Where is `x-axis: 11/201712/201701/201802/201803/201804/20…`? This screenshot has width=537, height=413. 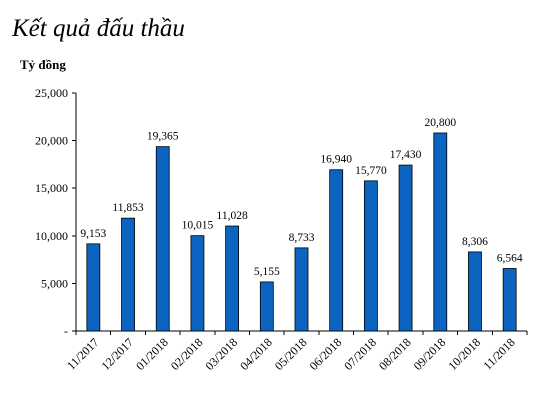 x-axis: 11/201712/201701/201802/201803/201804/20… is located at coordinates (296, 351).